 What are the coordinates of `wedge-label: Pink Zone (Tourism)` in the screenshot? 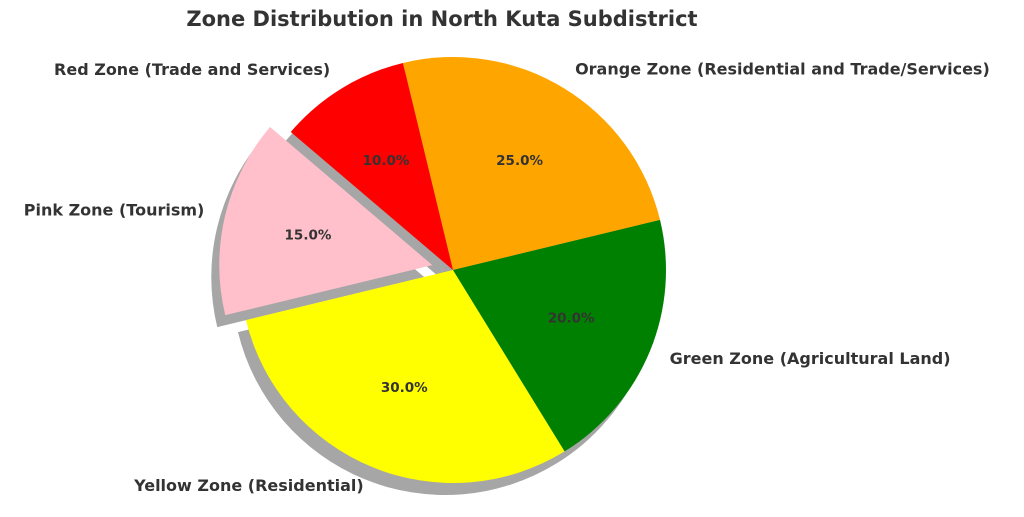 It's located at (114, 209).